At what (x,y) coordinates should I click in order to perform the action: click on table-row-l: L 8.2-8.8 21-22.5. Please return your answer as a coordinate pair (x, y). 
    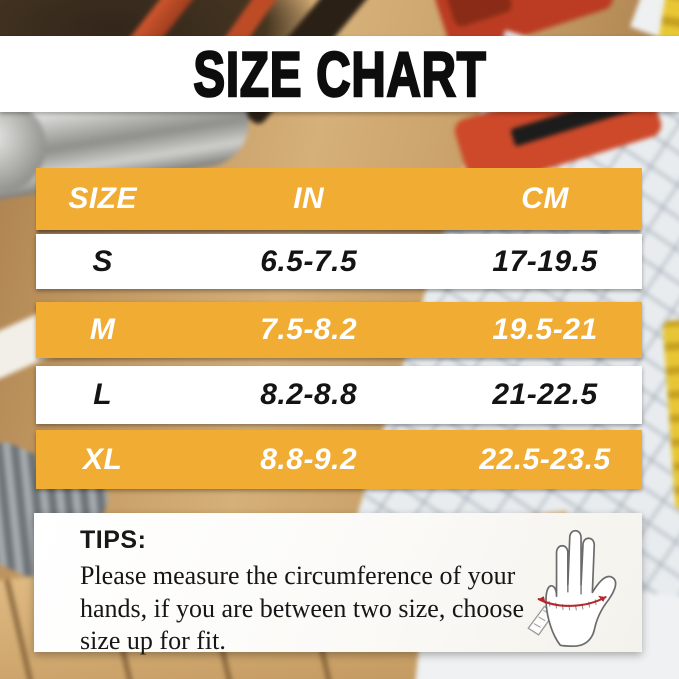
    Looking at the image, I should click on (339, 395).